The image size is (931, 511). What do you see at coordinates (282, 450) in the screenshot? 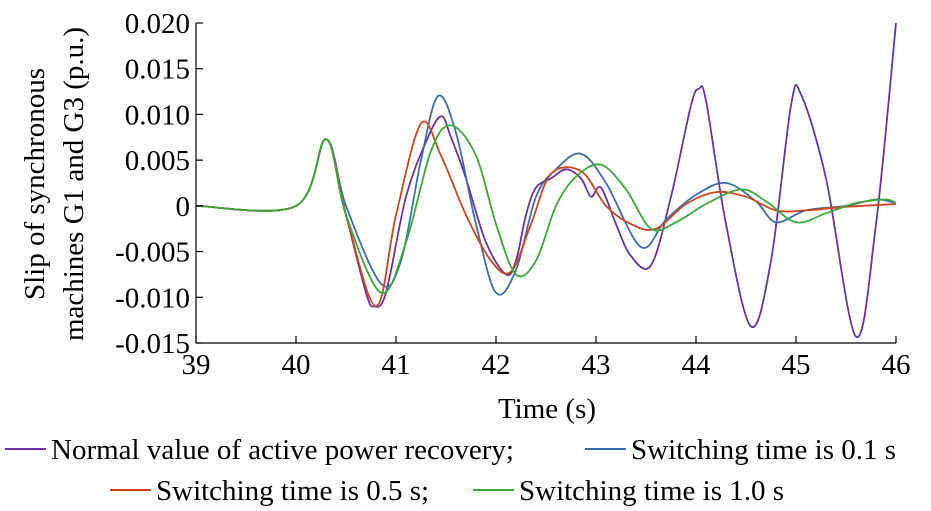
I see `legend-label-normal: Normal value of active power recovery;` at bounding box center [282, 450].